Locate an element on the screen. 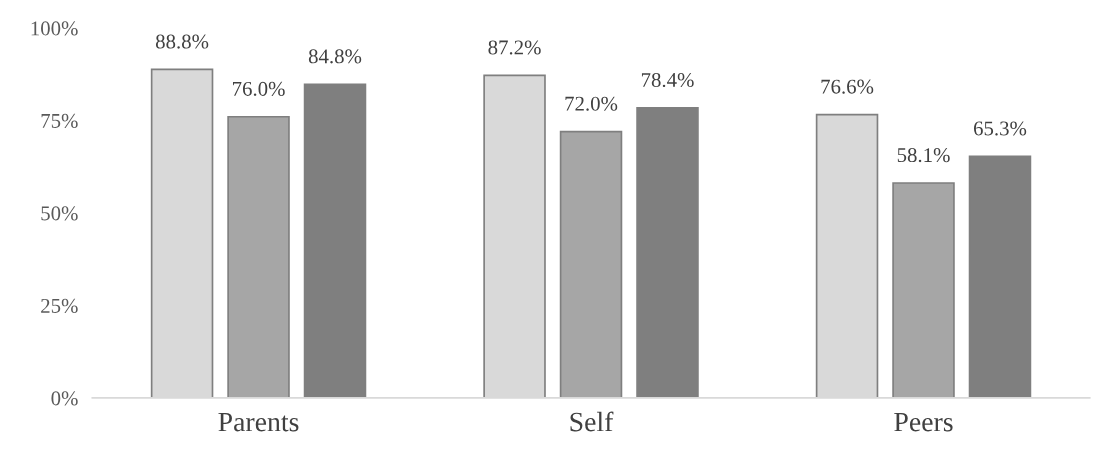 Image resolution: width=1112 pixels, height=459 pixels. y-tick-label: 100% is located at coordinates (54, 28).